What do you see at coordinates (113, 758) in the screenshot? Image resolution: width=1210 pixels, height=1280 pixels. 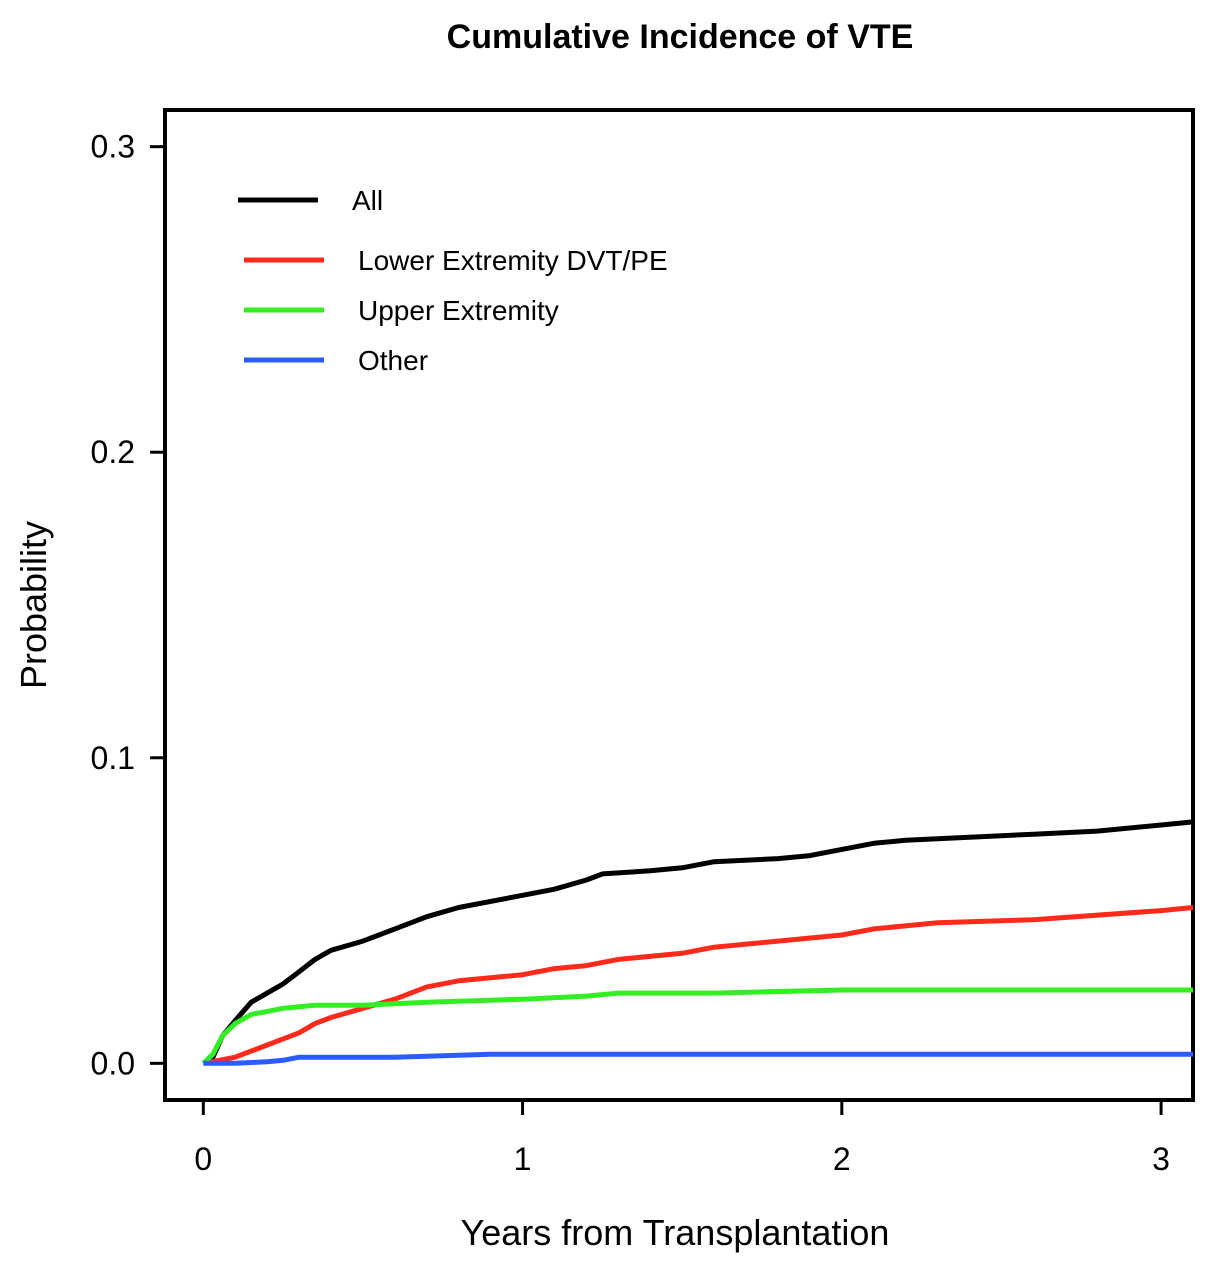 I see `y-tick-label: 0.1` at bounding box center [113, 758].